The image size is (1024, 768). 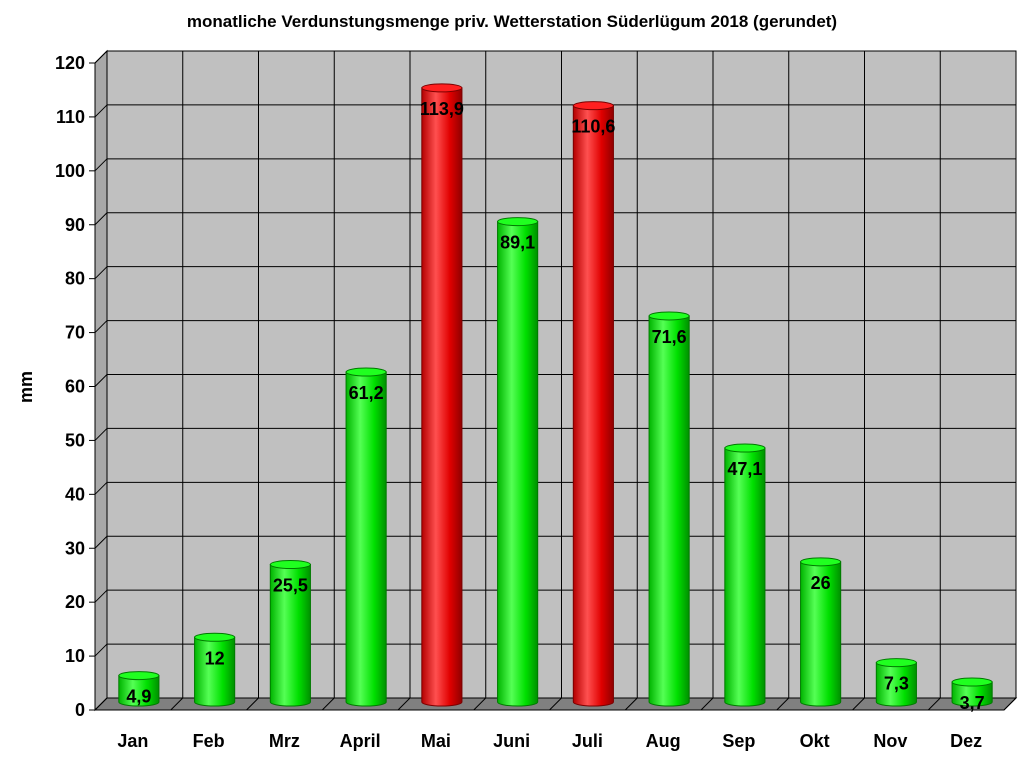 I want to click on bar-Feb, so click(x=215, y=671).